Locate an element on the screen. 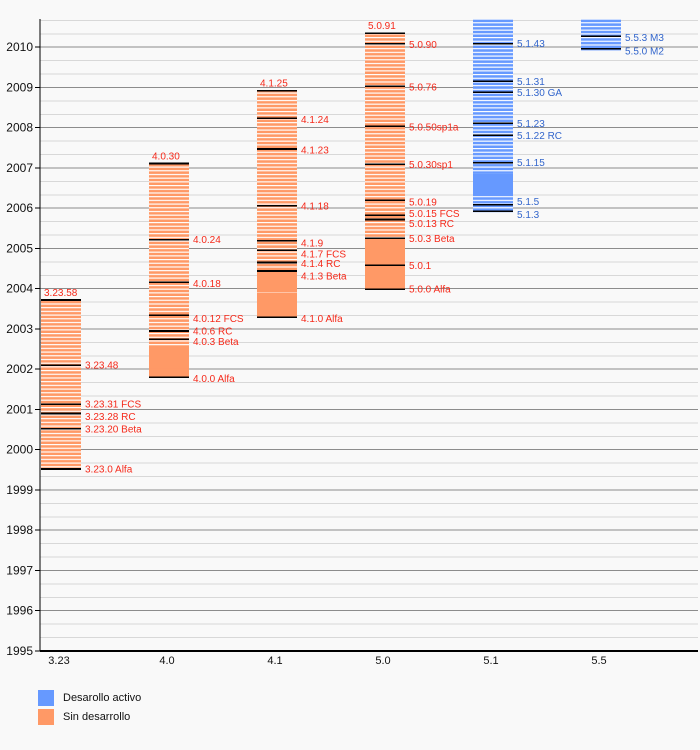 Image resolution: width=700 pixels, height=750 pixels. release-label-5.0.30sp1: 5.0.30sp1 is located at coordinates (431, 165).